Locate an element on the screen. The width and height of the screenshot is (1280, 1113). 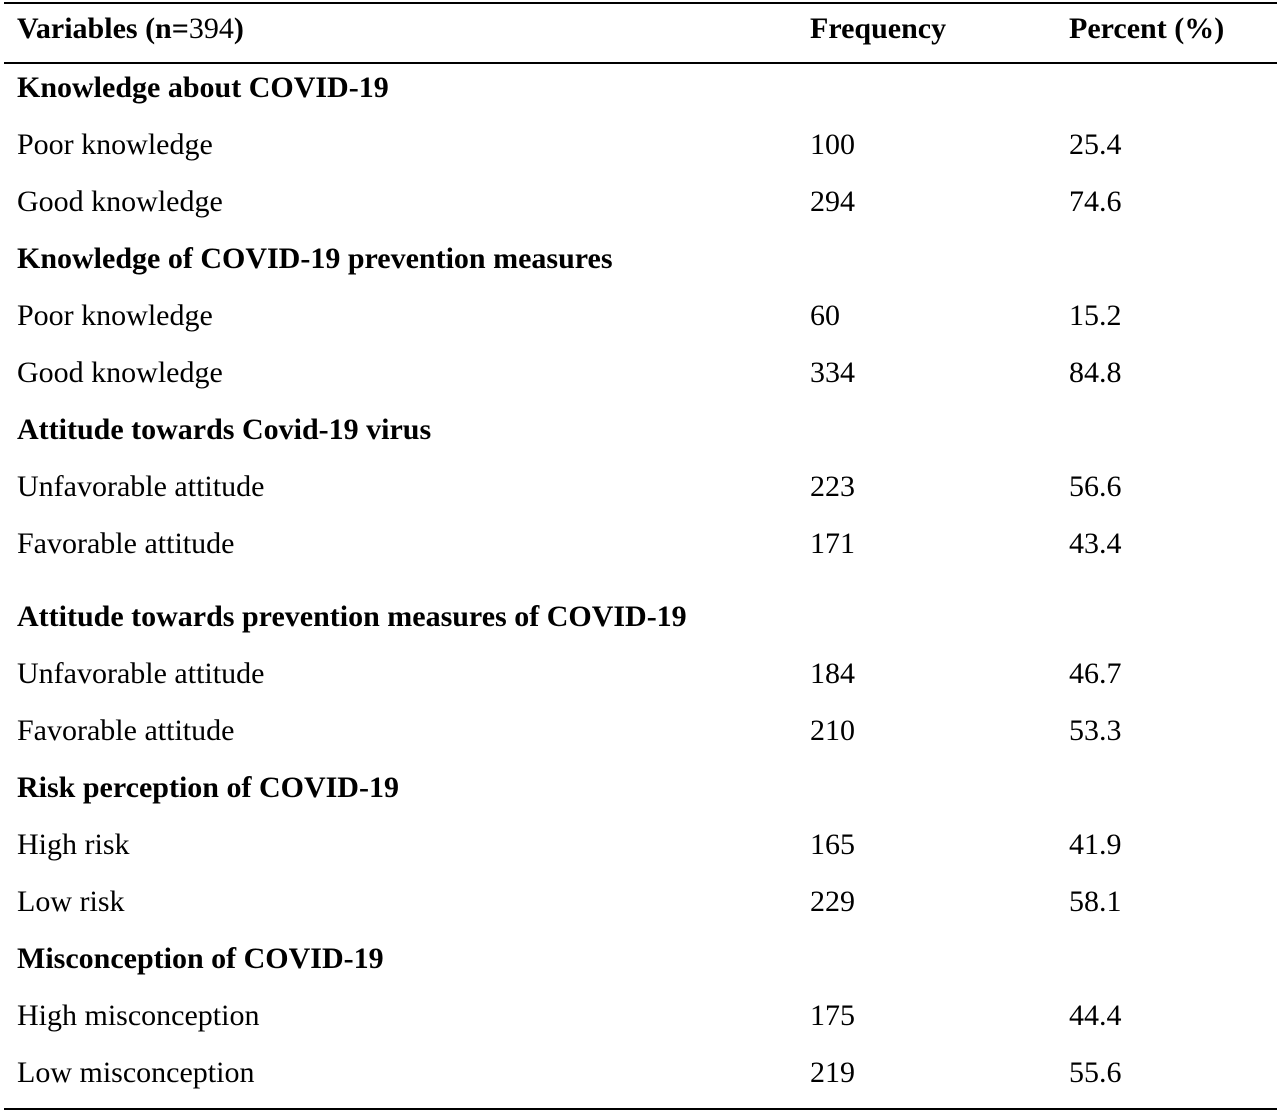
row-percent: 41.9 is located at coordinates (1095, 844).